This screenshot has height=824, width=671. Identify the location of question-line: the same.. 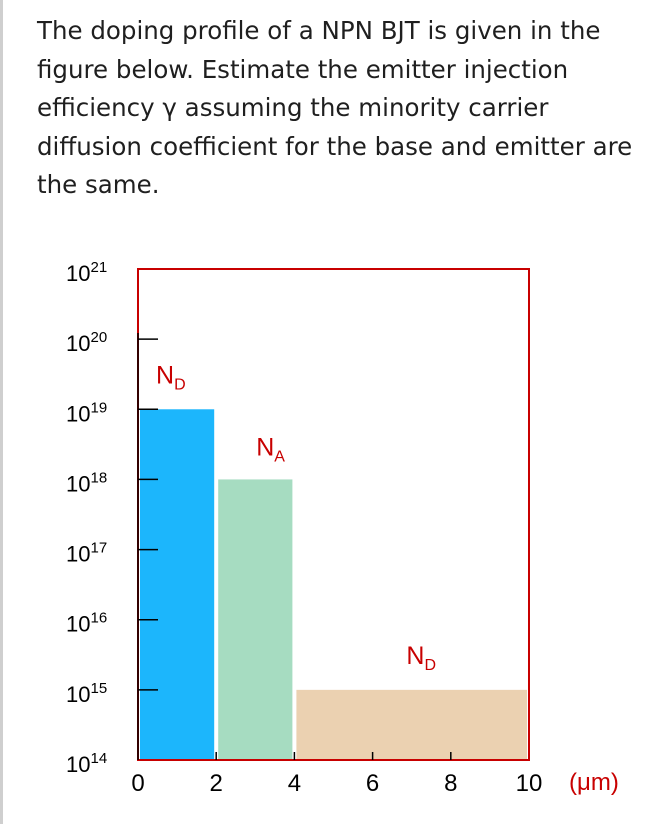
(98, 184).